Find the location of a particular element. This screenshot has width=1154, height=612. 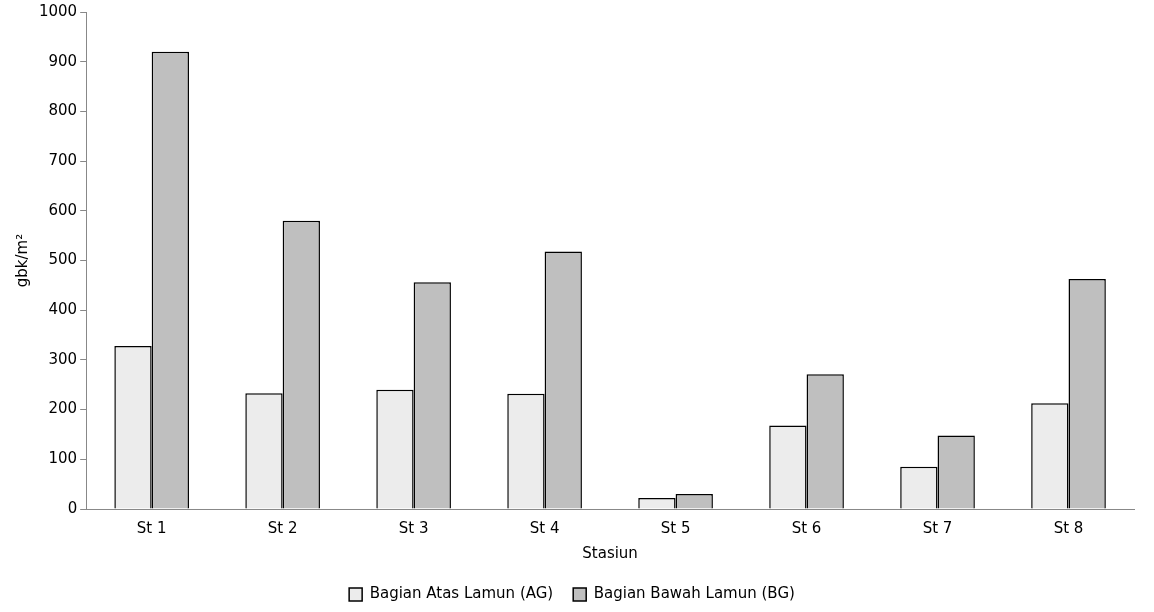

y-tick-label: 100 is located at coordinates (63, 458).